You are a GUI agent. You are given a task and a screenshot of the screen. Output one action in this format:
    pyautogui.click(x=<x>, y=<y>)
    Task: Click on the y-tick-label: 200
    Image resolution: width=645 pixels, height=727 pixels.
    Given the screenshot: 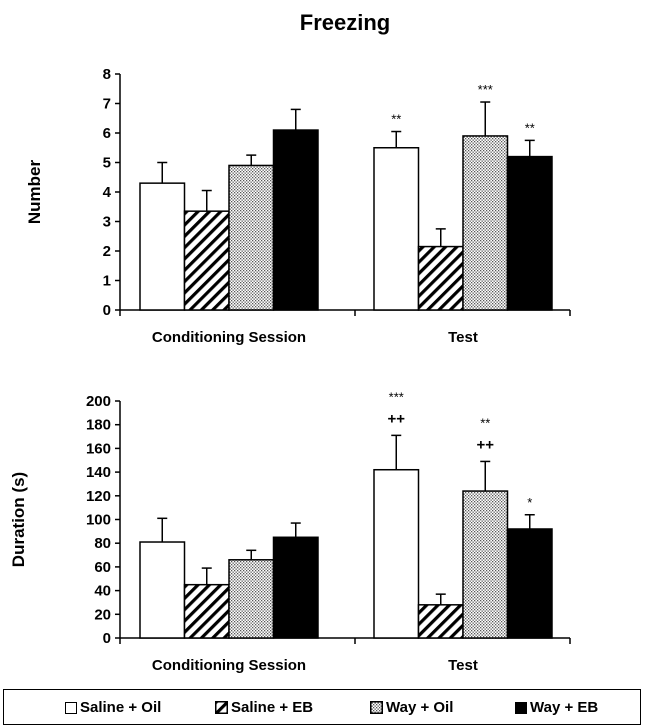 What is the action you would take?
    pyautogui.click(x=98, y=401)
    